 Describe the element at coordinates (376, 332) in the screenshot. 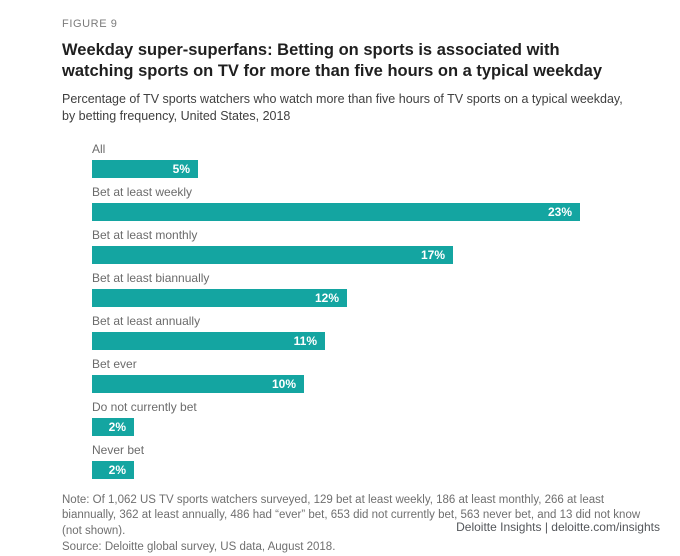

I see `bar-row: Bet at least annually 11%` at that location.